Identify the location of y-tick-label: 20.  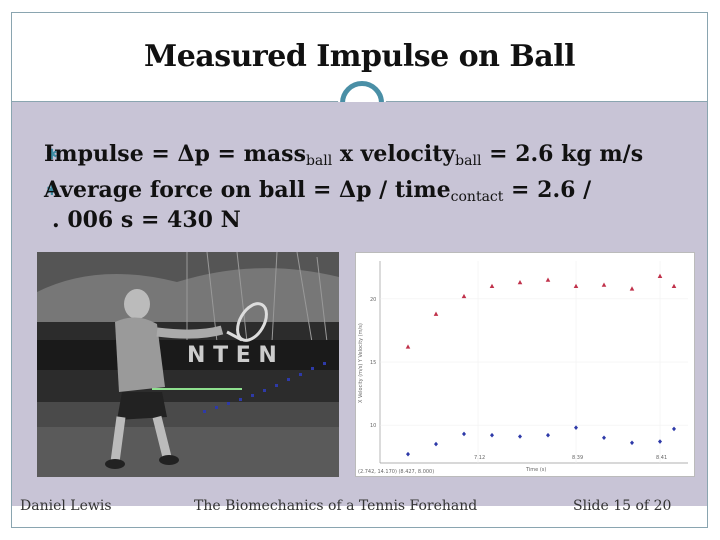
(373, 300).